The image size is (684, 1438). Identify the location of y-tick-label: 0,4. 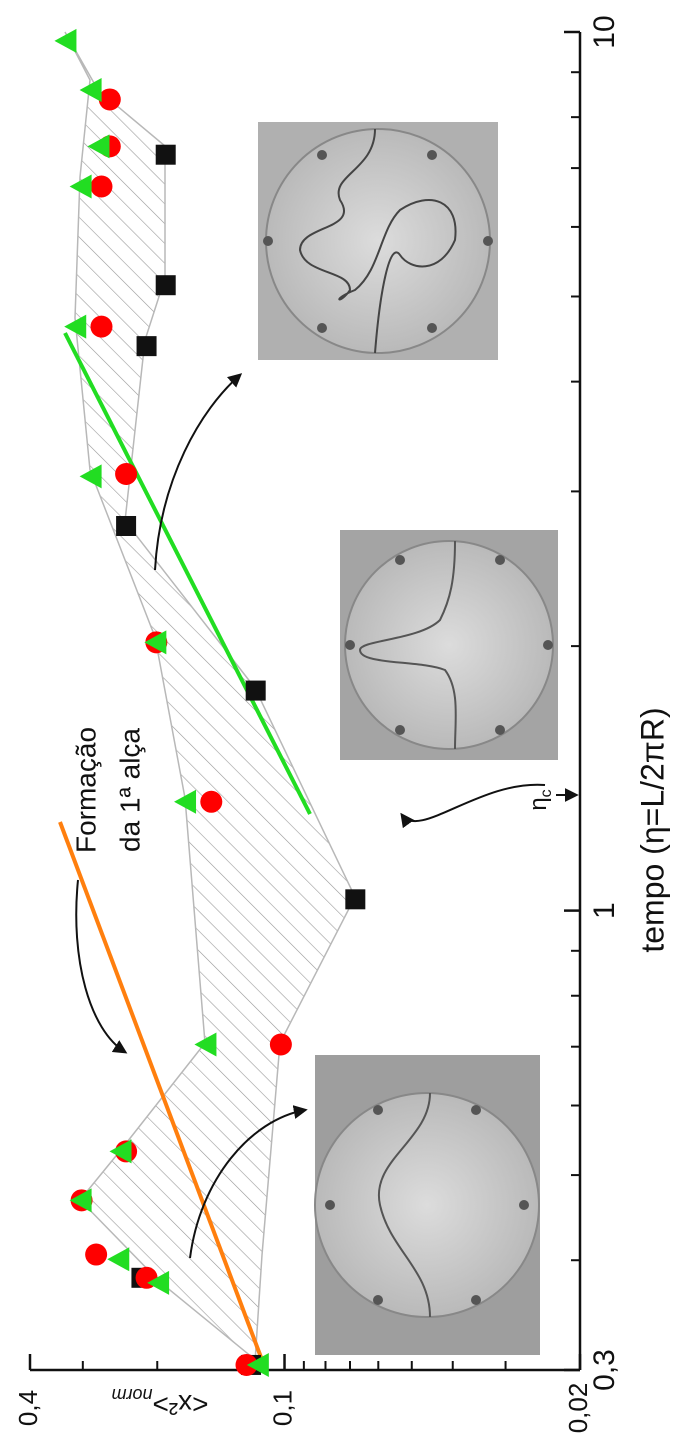
(28, 1408).